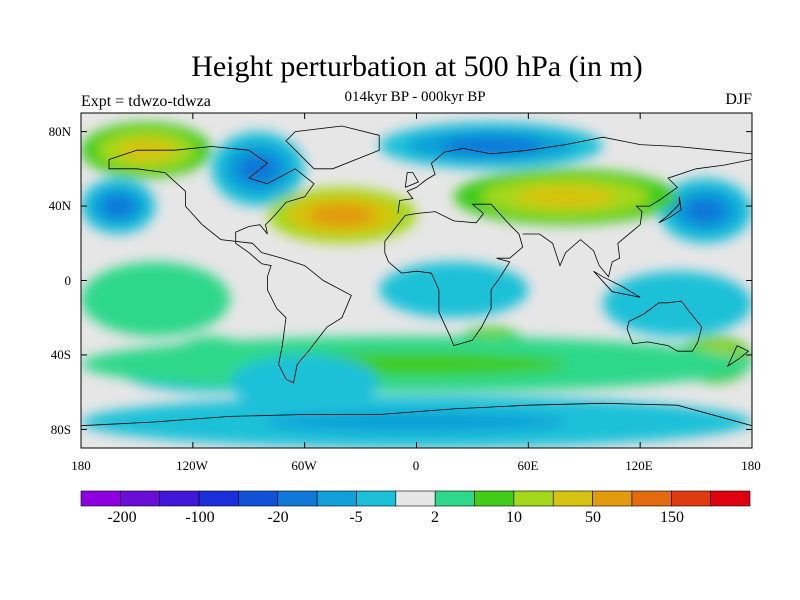 This screenshot has width=800, height=600. What do you see at coordinates (672, 517) in the screenshot?
I see `colorbar-label: 150` at bounding box center [672, 517].